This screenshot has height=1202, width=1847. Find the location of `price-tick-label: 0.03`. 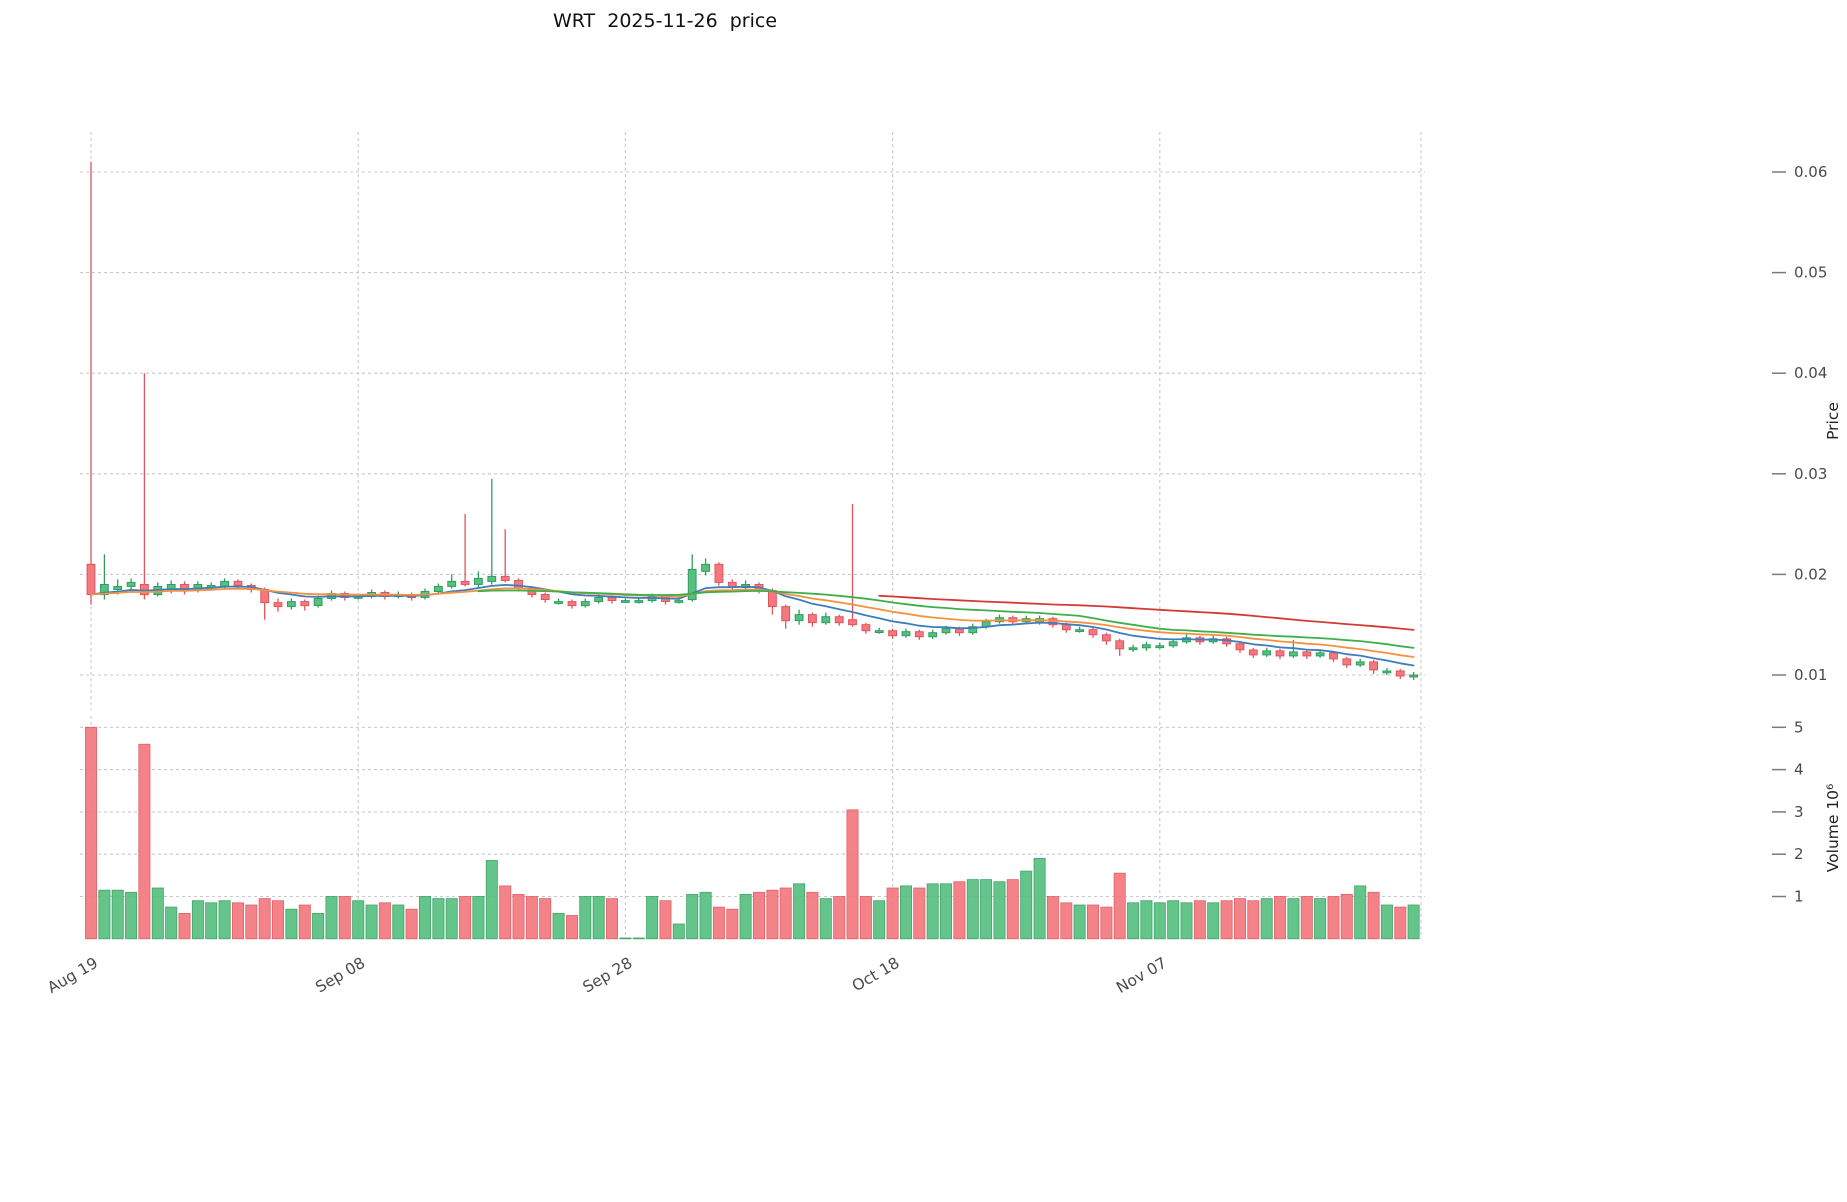

price-tick-label: 0.03 is located at coordinates (1810, 474).